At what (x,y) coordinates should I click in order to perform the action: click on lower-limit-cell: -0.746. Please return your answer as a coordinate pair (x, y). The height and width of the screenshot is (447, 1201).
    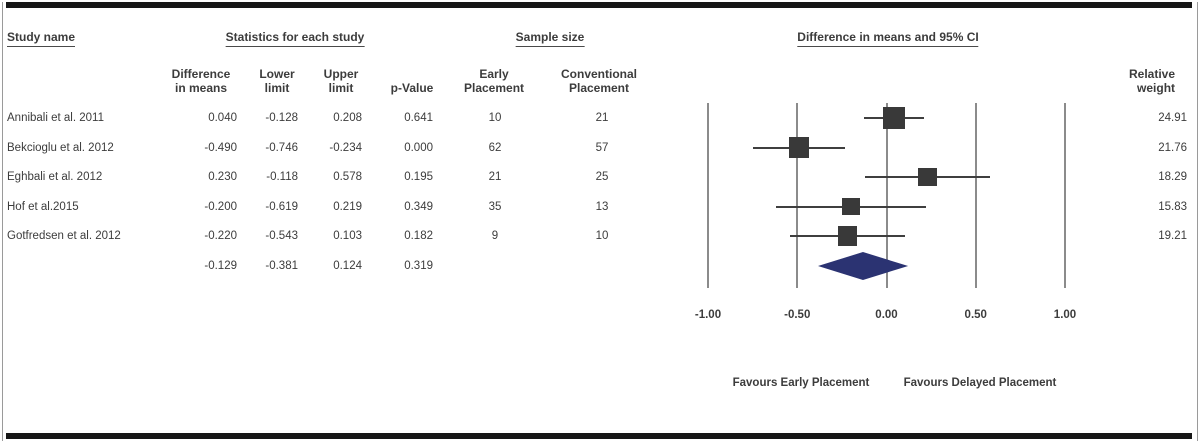
    Looking at the image, I should click on (281, 147).